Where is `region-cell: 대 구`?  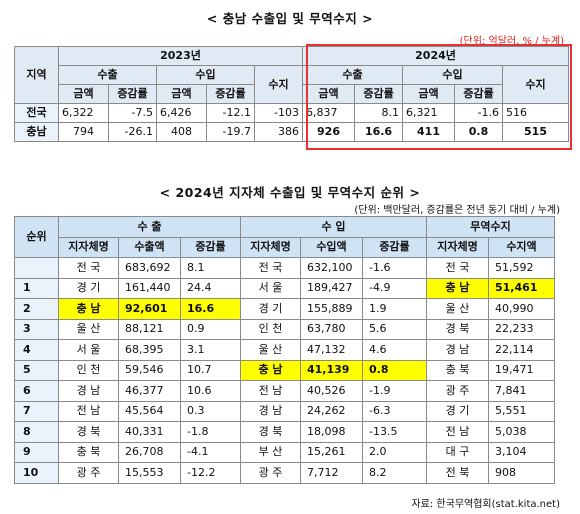
region-cell: 대 구 is located at coordinates (457, 452).